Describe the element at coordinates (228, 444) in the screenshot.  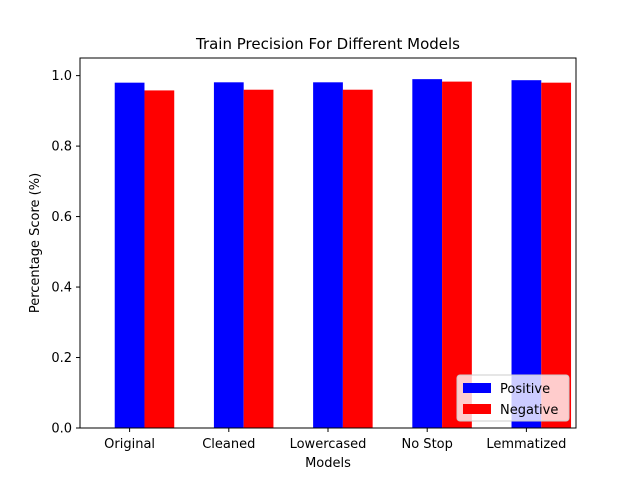
I see `x-tick-label: Cleaned` at that location.